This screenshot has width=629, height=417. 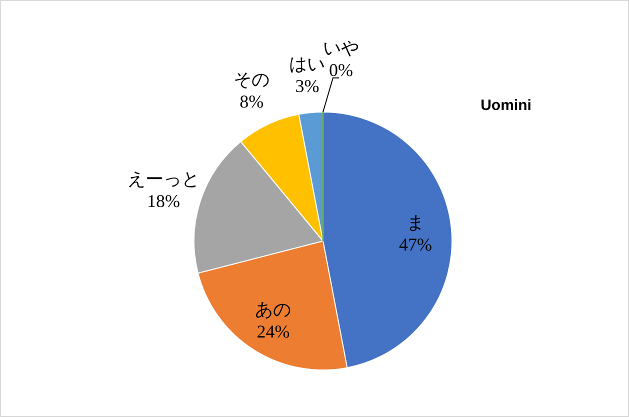 I want to click on slice-label: あの, so click(x=273, y=309).